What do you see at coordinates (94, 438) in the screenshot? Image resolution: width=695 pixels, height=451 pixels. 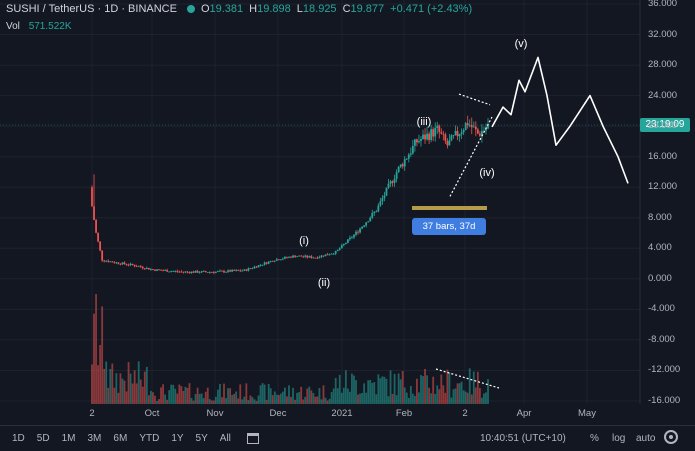 I see `timeframe-3m-button: 3M` at bounding box center [94, 438].